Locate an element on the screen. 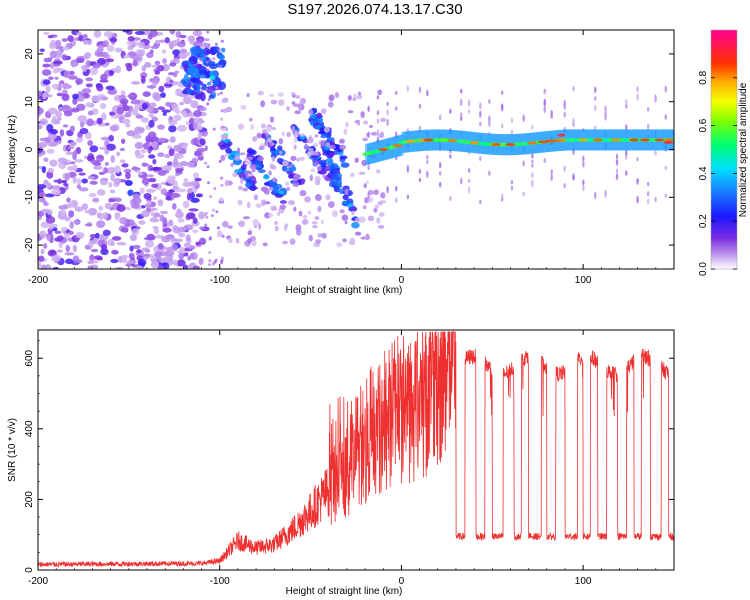  tone-peak is located at coordinates (452, 141).